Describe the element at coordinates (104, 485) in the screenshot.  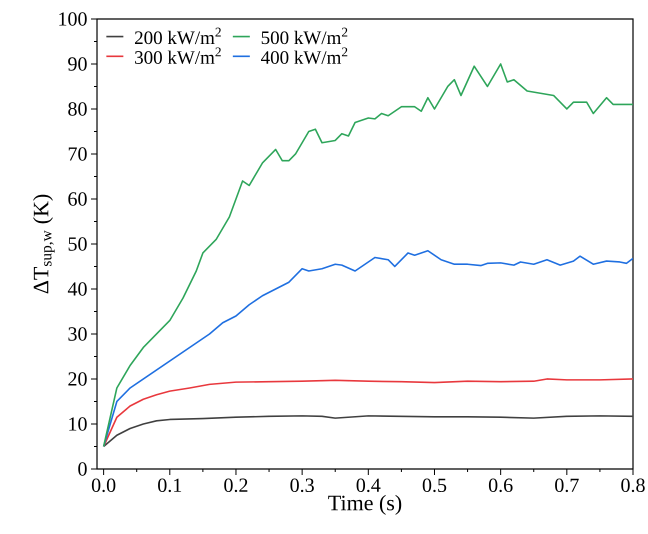
I see `x-tick-label: 0.0` at that location.